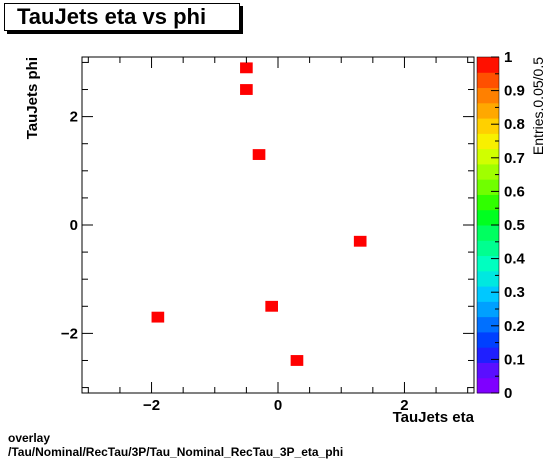 This screenshot has height=462, width=546. I want to click on y-tick-label: 2, so click(74, 117).